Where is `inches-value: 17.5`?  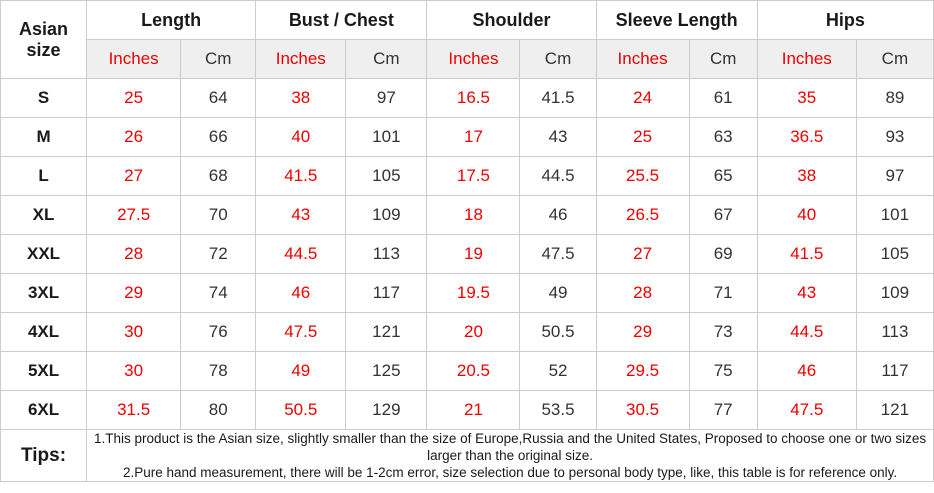
inches-value: 17.5 is located at coordinates (473, 176).